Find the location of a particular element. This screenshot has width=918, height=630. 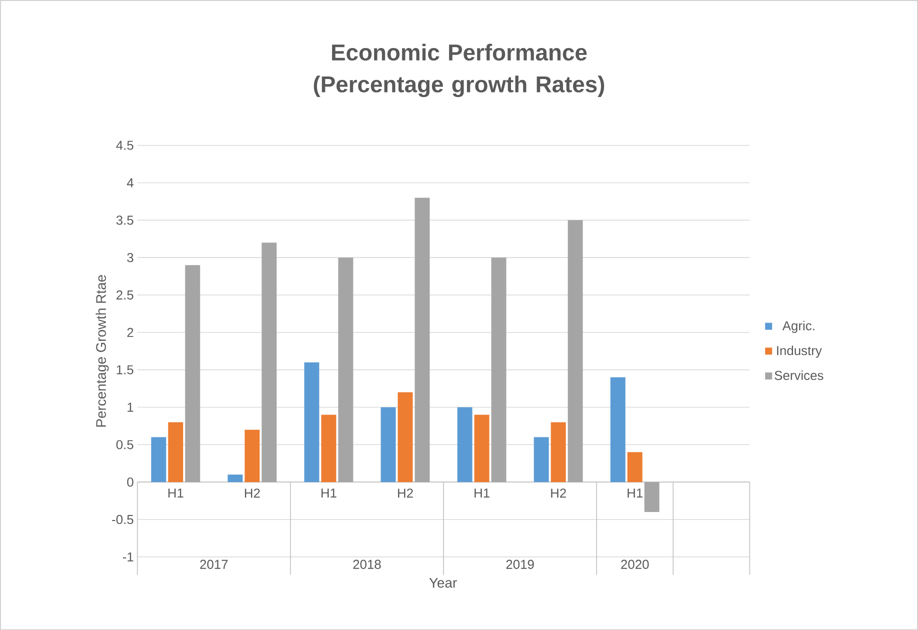

y-tick-label: 1 is located at coordinates (131, 407).